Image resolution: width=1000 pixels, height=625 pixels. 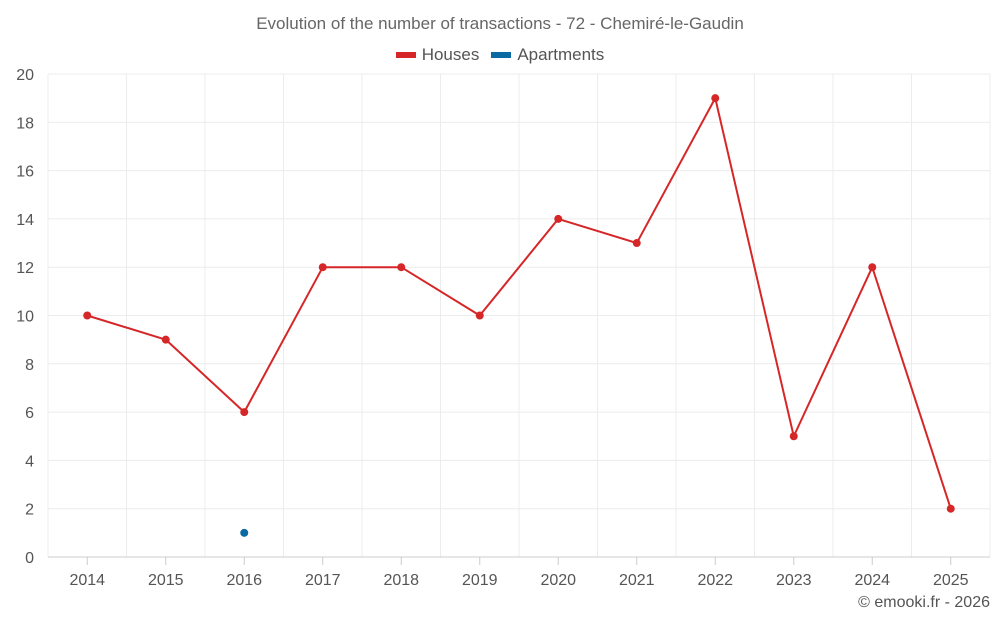 What do you see at coordinates (480, 580) in the screenshot?
I see `x-tick-label: 2019` at bounding box center [480, 580].